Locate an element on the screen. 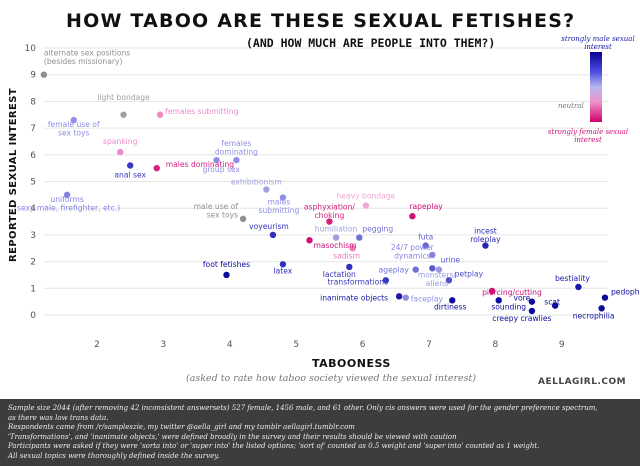 This screenshot has width=640, height=466. point-label: males dominating is located at coordinates (200, 164).